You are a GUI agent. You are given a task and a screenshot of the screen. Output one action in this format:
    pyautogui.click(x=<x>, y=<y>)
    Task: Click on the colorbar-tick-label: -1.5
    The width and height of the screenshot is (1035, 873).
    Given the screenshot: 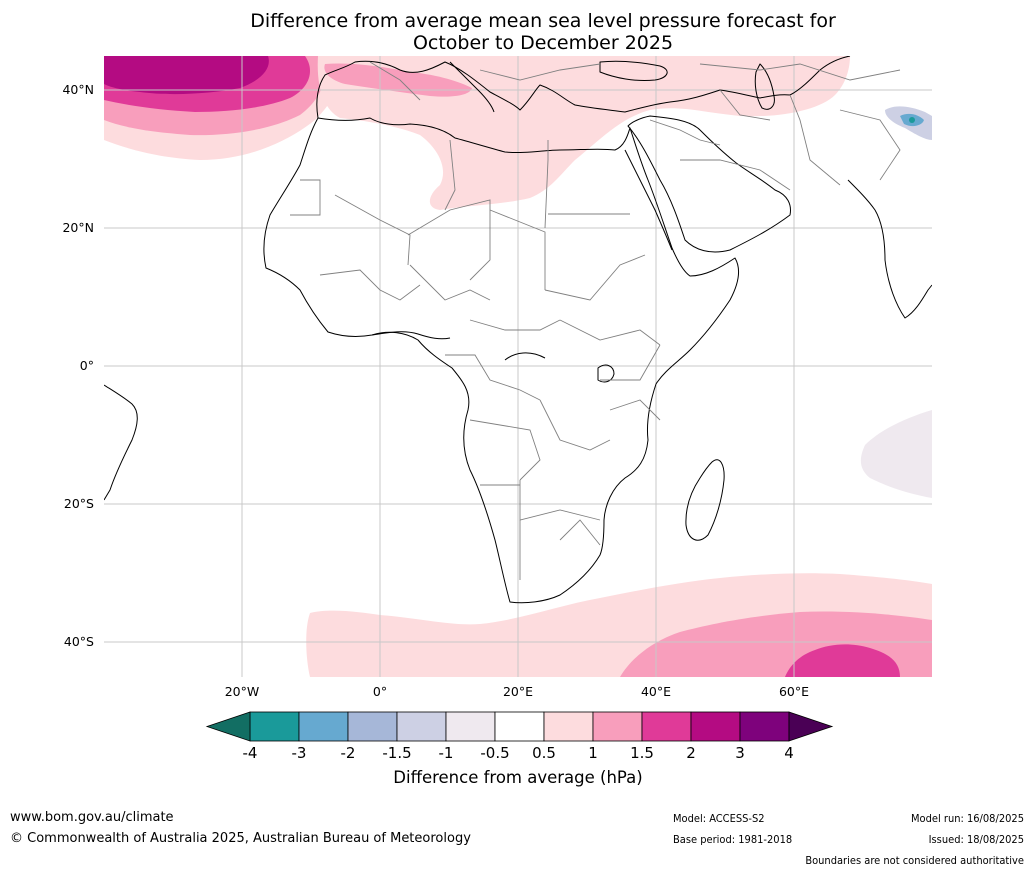 What is the action you would take?
    pyautogui.click(x=397, y=753)
    